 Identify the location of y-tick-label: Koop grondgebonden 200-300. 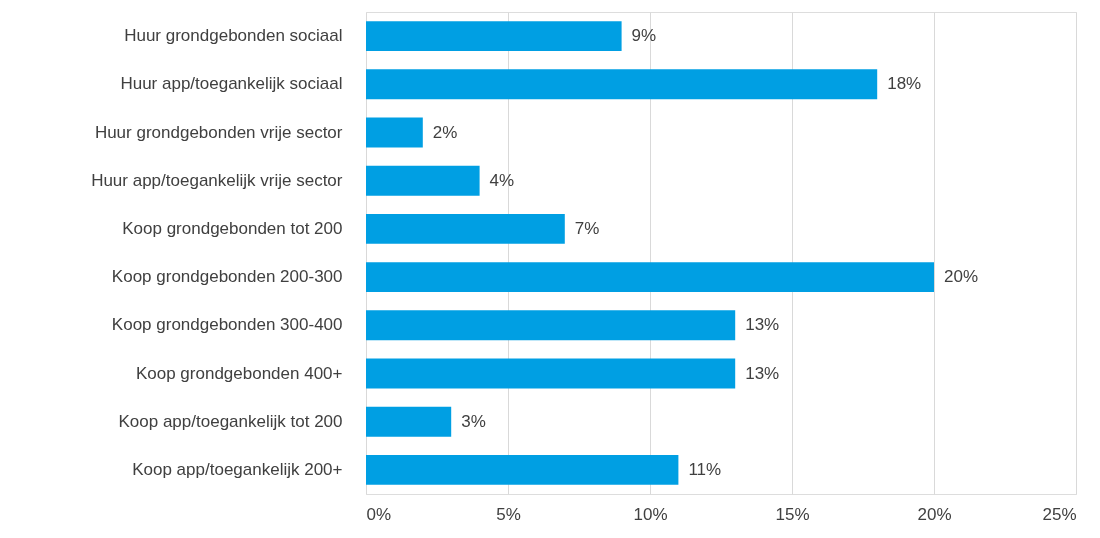
(227, 277).